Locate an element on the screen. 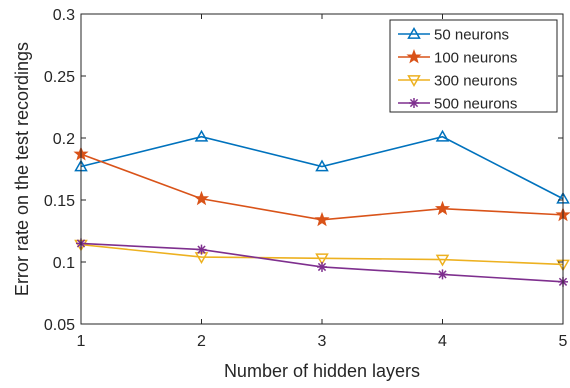 The height and width of the screenshot is (388, 570). legend-entry: 500 neurons is located at coordinates (457, 104).